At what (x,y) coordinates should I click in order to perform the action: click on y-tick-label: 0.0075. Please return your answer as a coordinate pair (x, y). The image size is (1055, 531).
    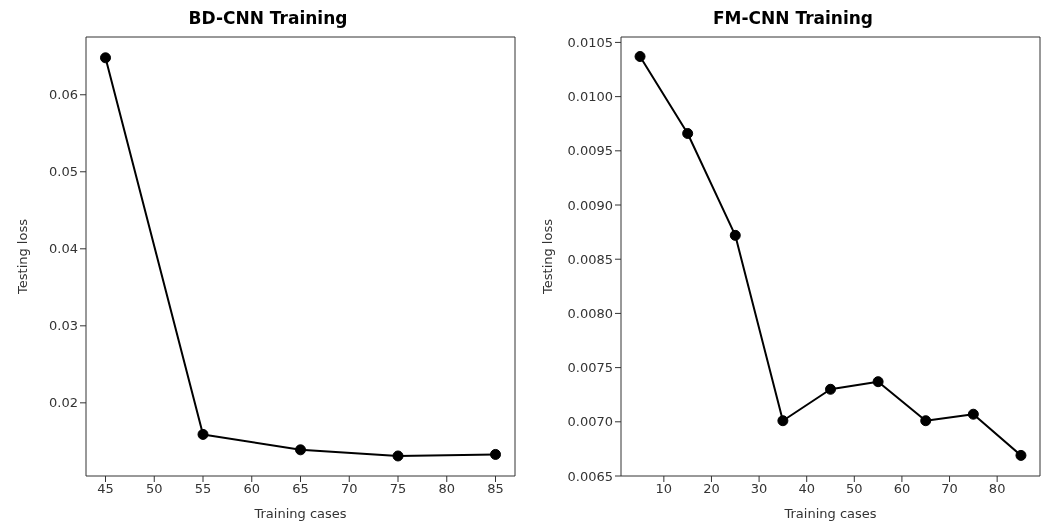
    Looking at the image, I should click on (590, 368).